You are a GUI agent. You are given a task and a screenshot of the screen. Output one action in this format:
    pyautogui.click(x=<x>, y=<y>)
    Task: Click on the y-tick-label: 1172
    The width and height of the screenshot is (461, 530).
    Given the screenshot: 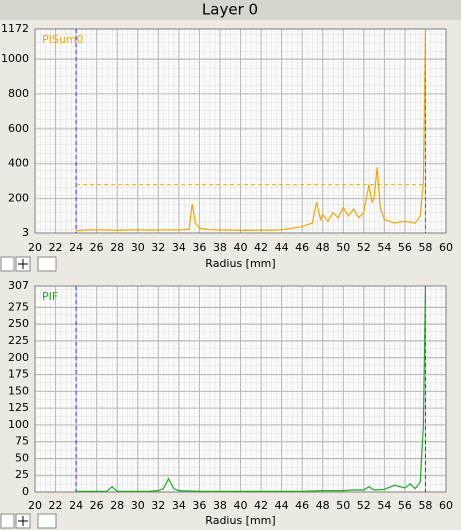 What is the action you would take?
    pyautogui.click(x=15, y=28)
    